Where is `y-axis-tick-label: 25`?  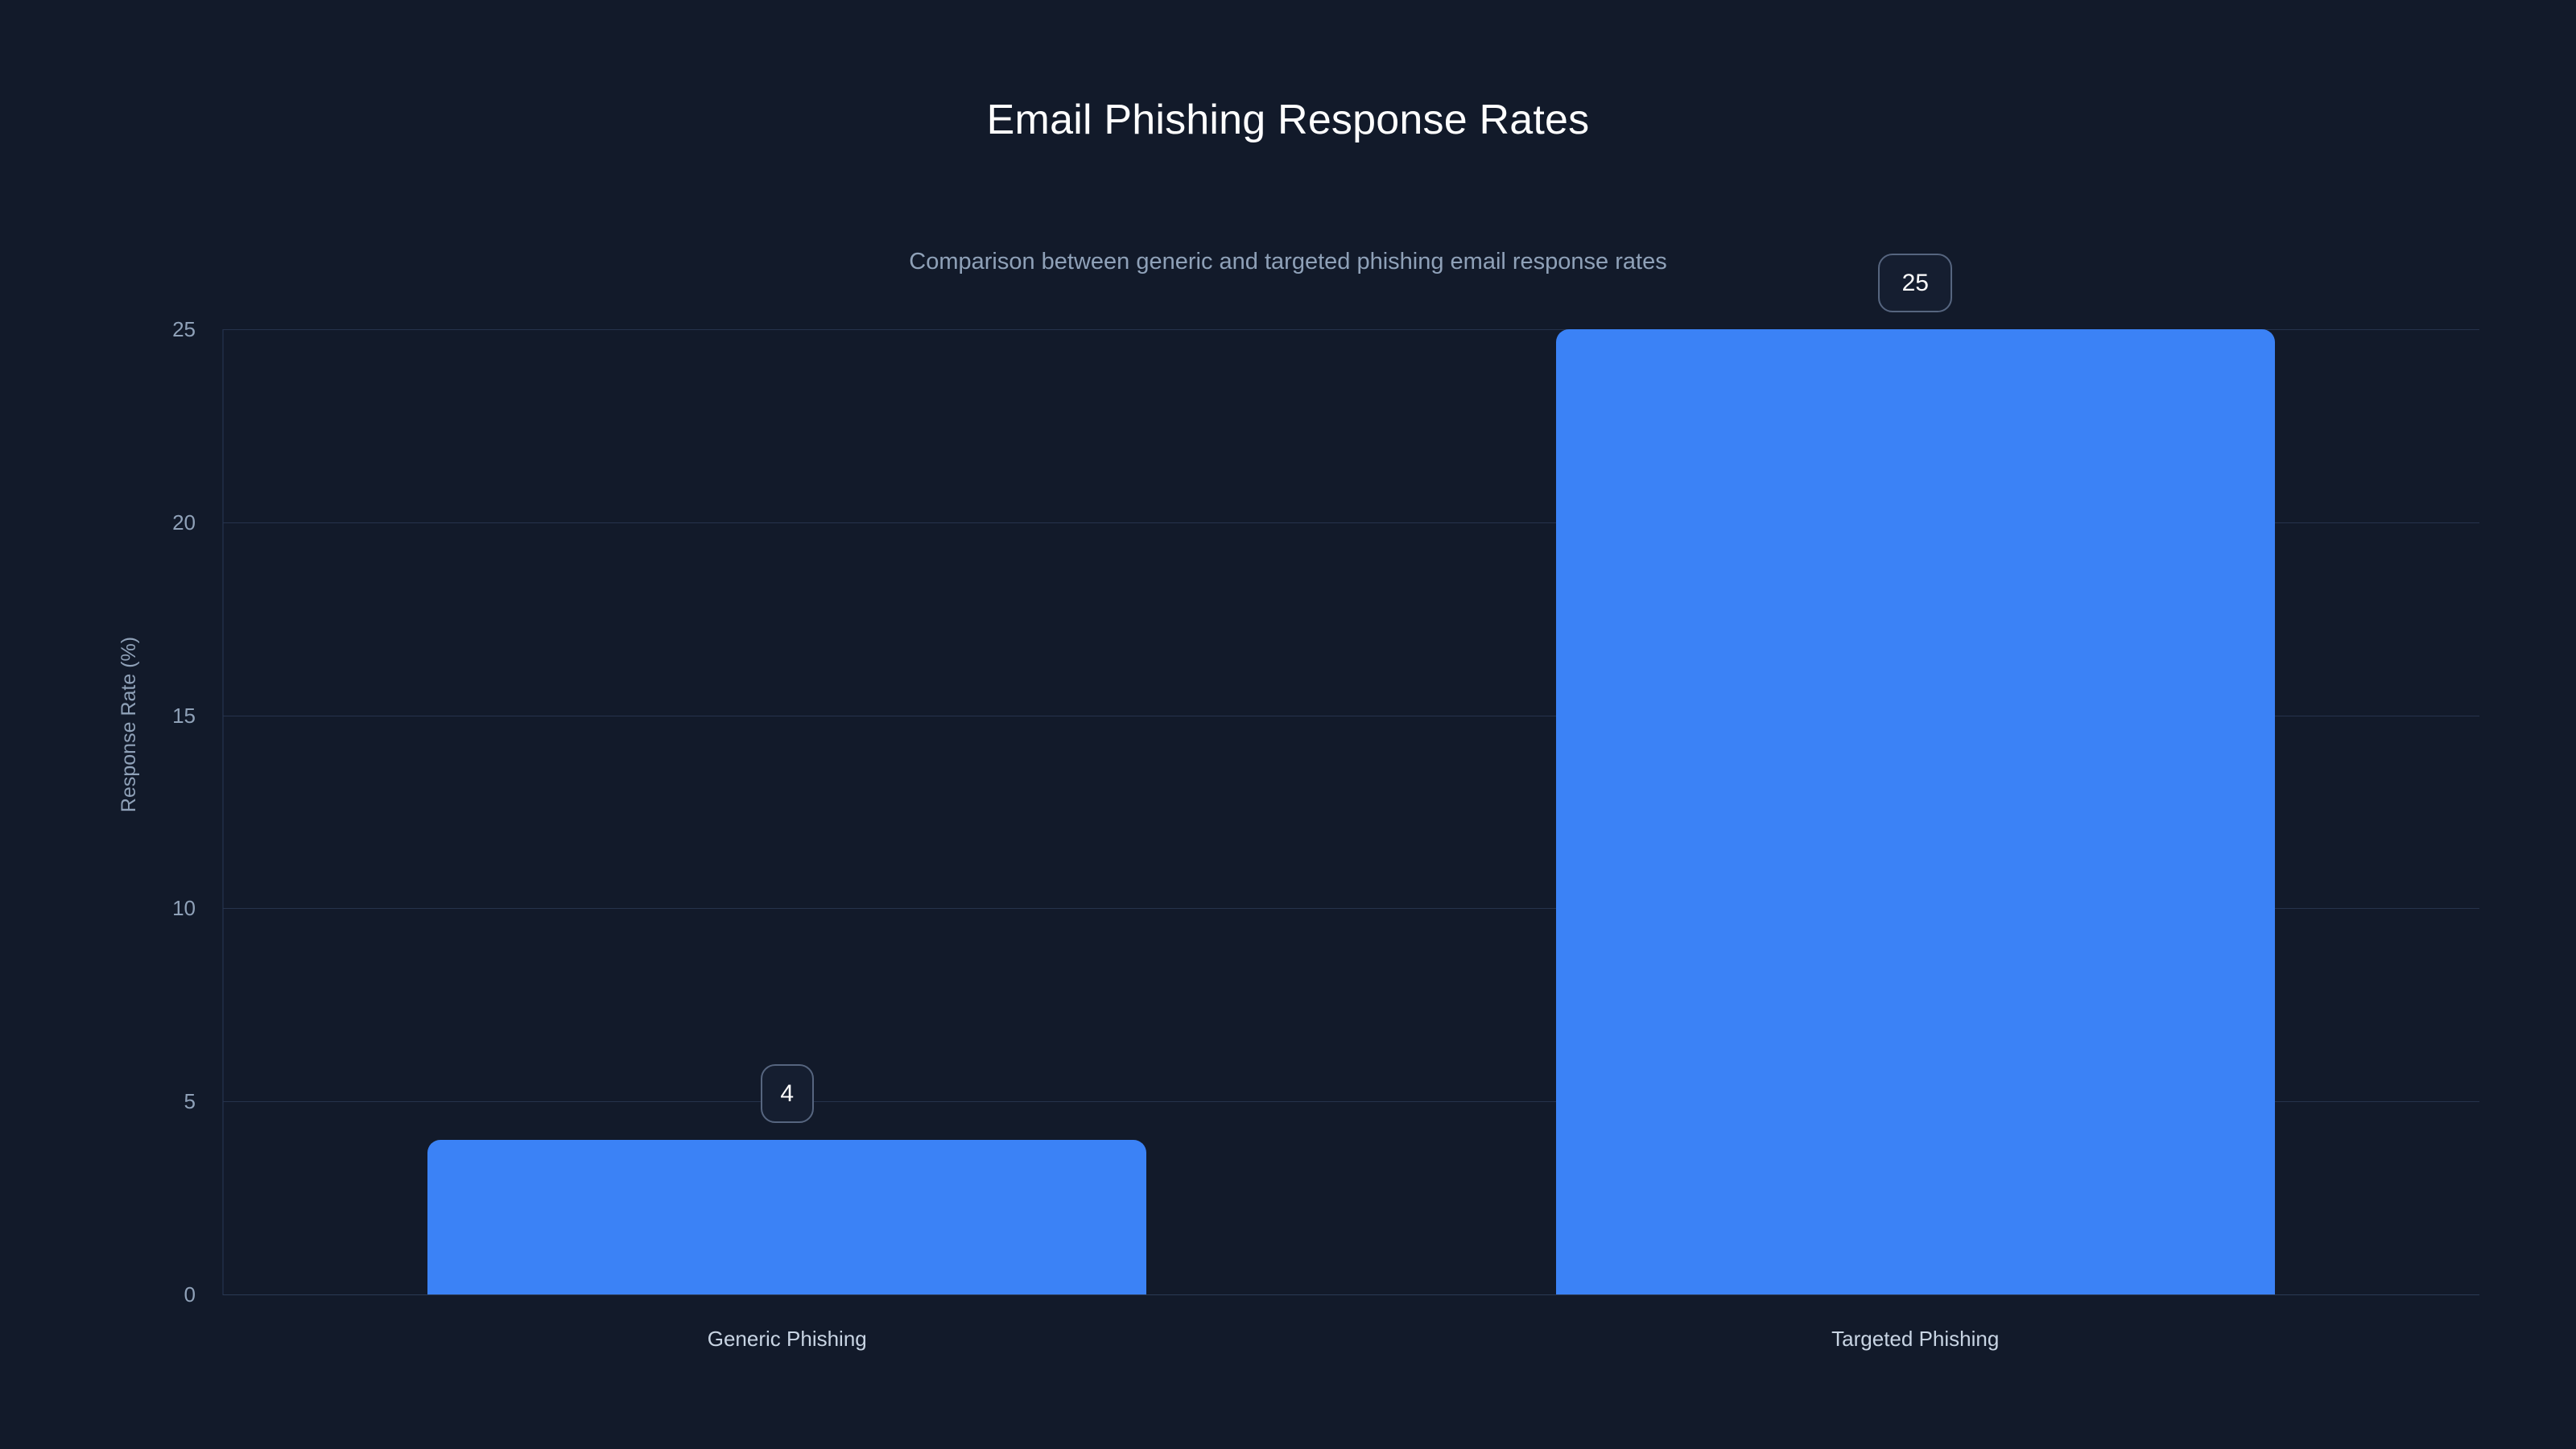
y-axis-tick-label: 25 is located at coordinates (184, 329).